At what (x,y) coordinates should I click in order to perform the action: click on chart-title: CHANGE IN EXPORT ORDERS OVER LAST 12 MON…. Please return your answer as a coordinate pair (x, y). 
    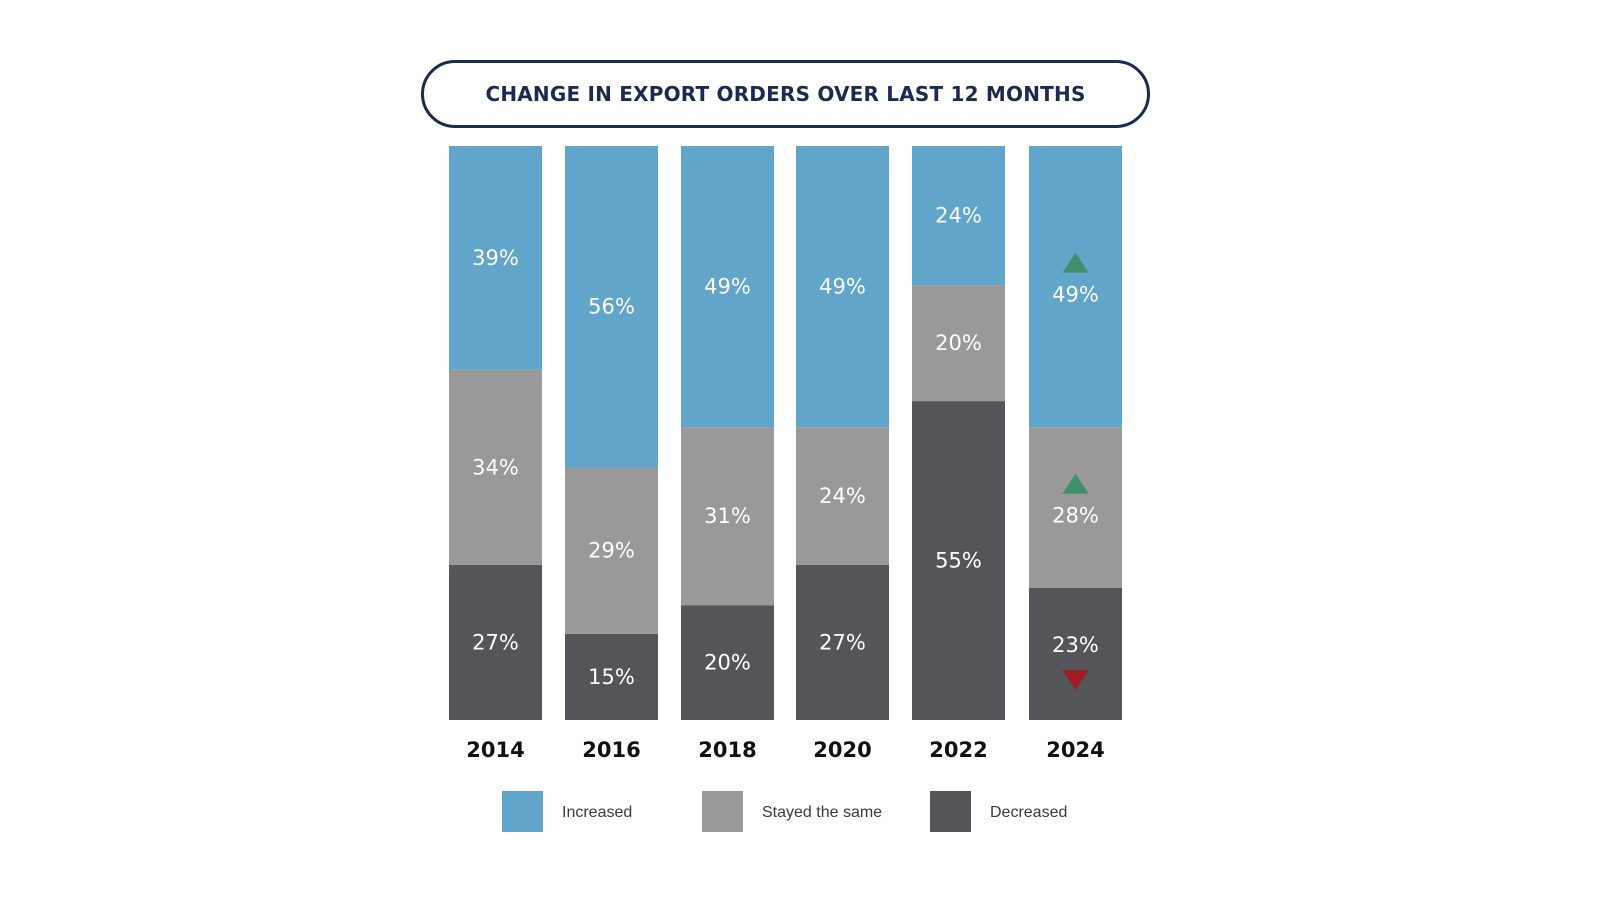
    Looking at the image, I should click on (785, 94).